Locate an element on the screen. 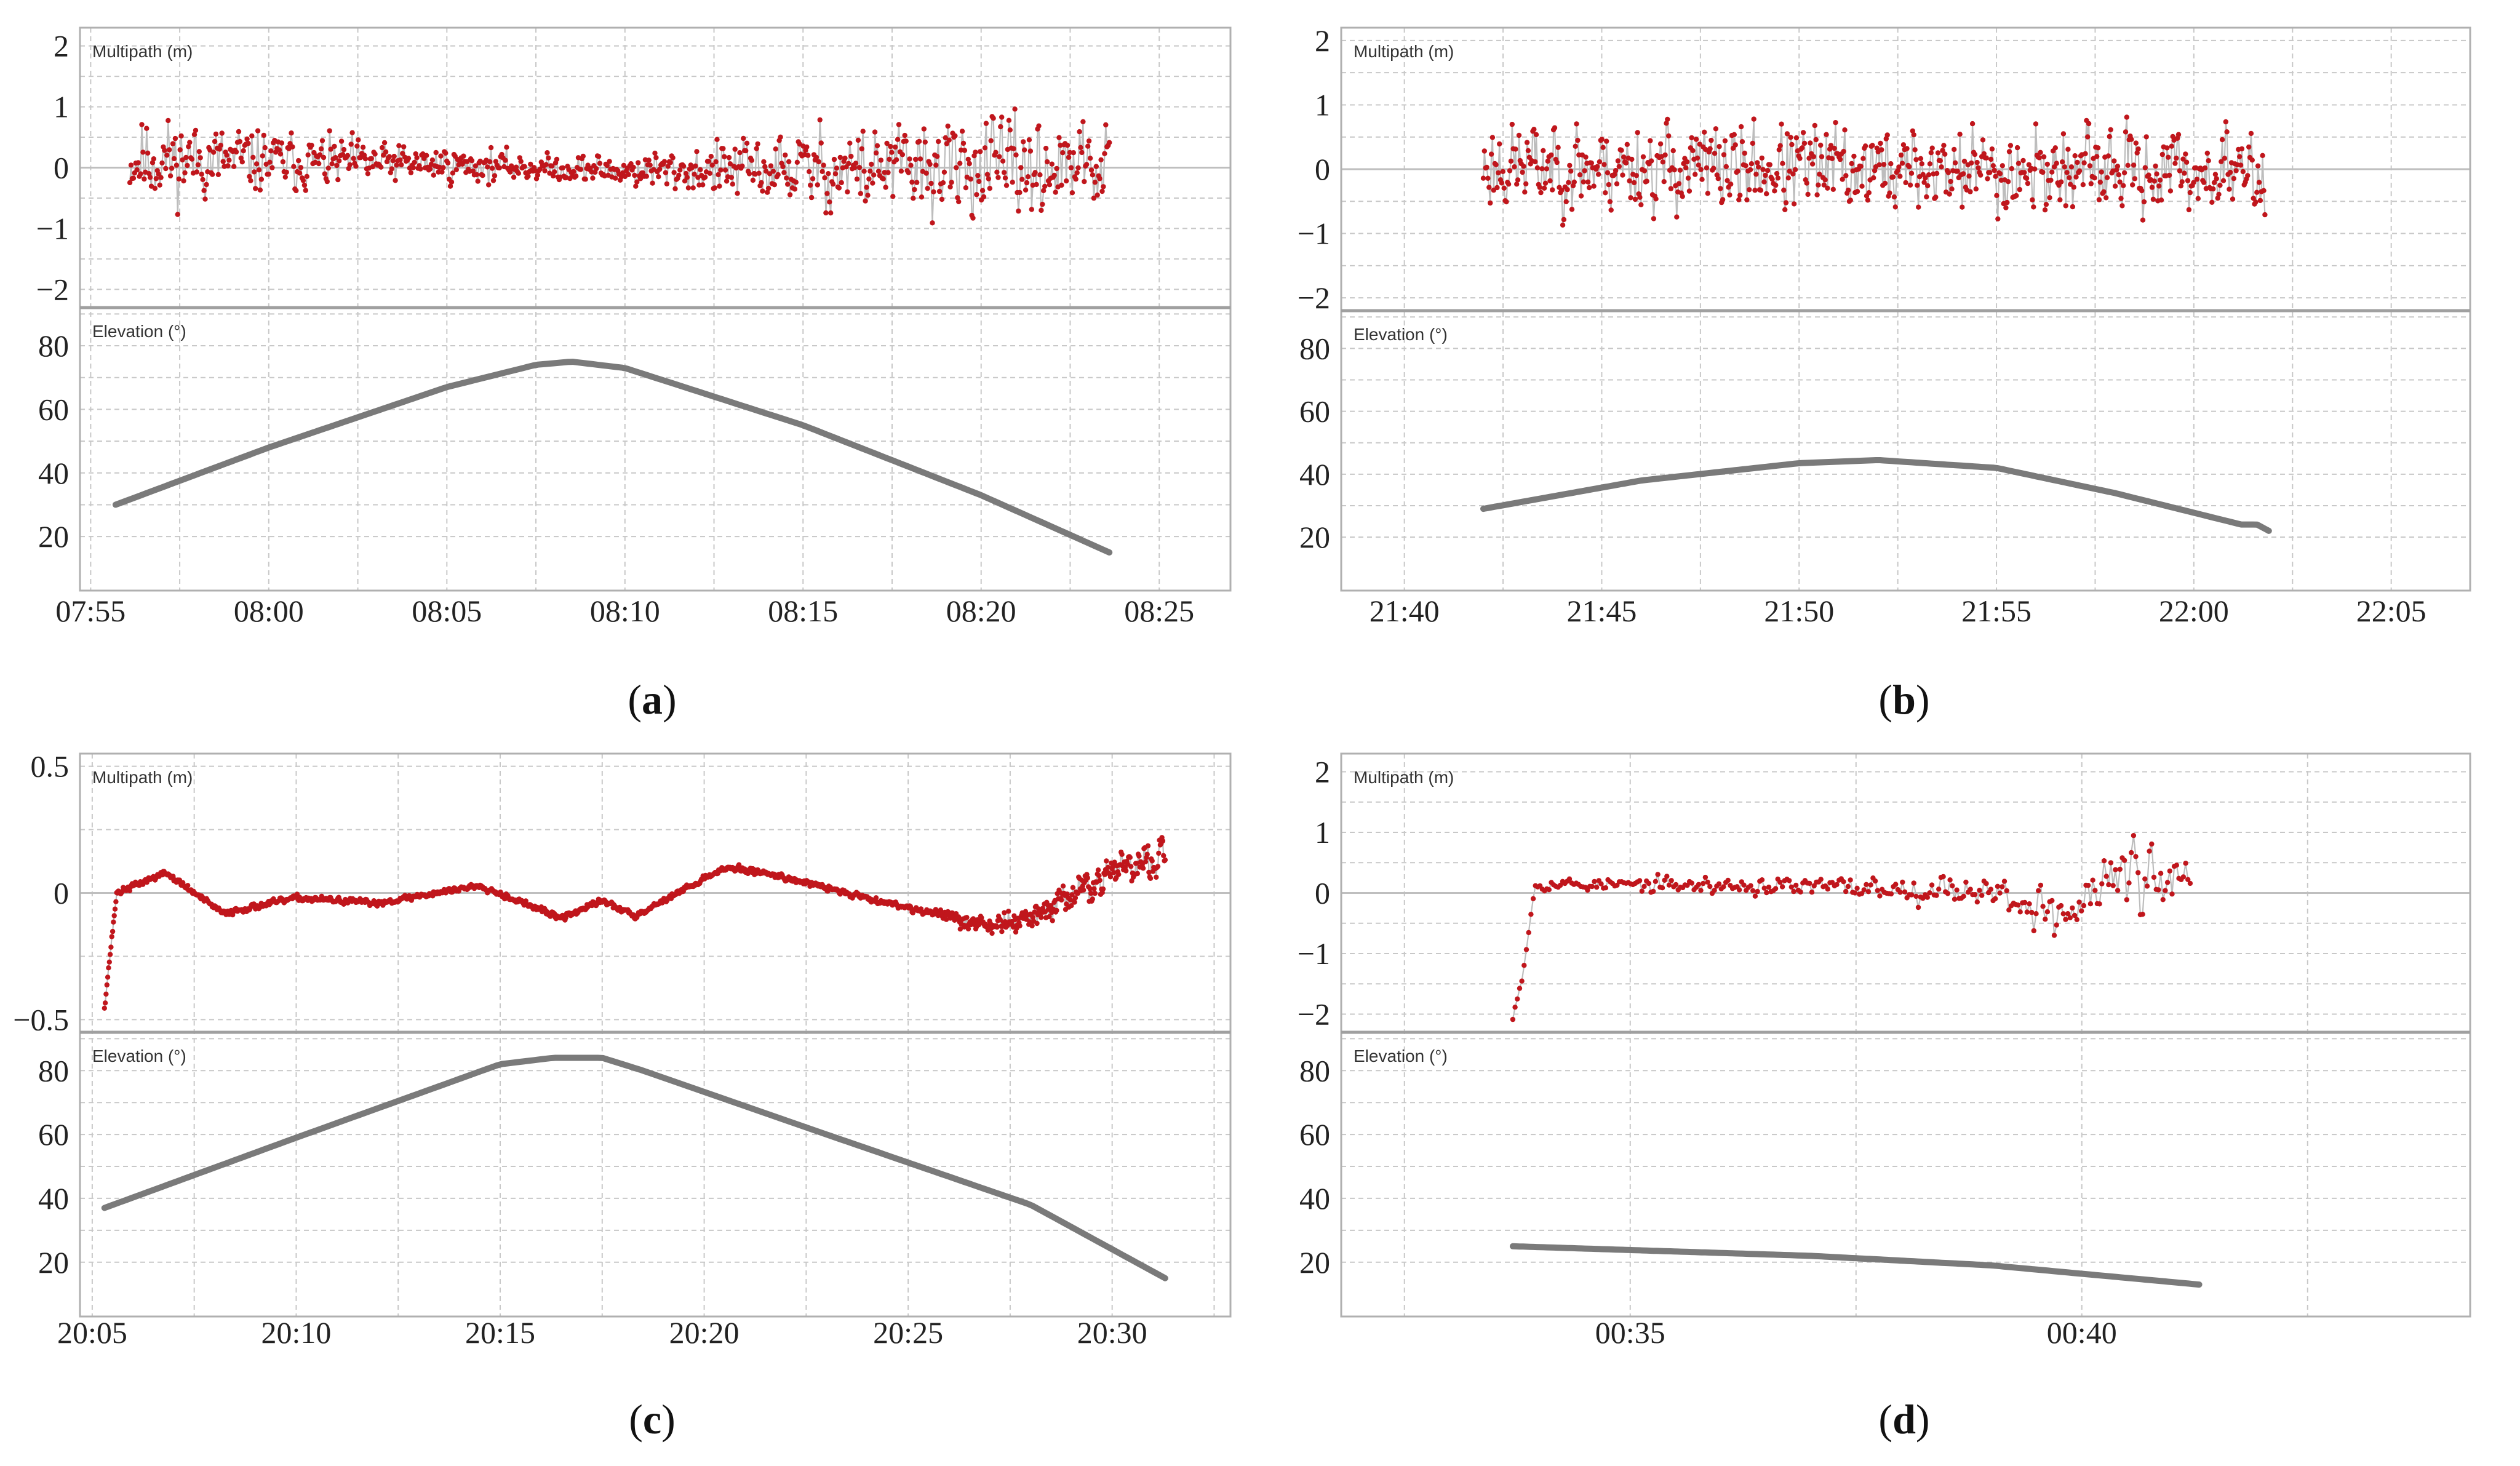 The image size is (2520, 1466). y-tick-label: 40 is located at coordinates (53, 473).